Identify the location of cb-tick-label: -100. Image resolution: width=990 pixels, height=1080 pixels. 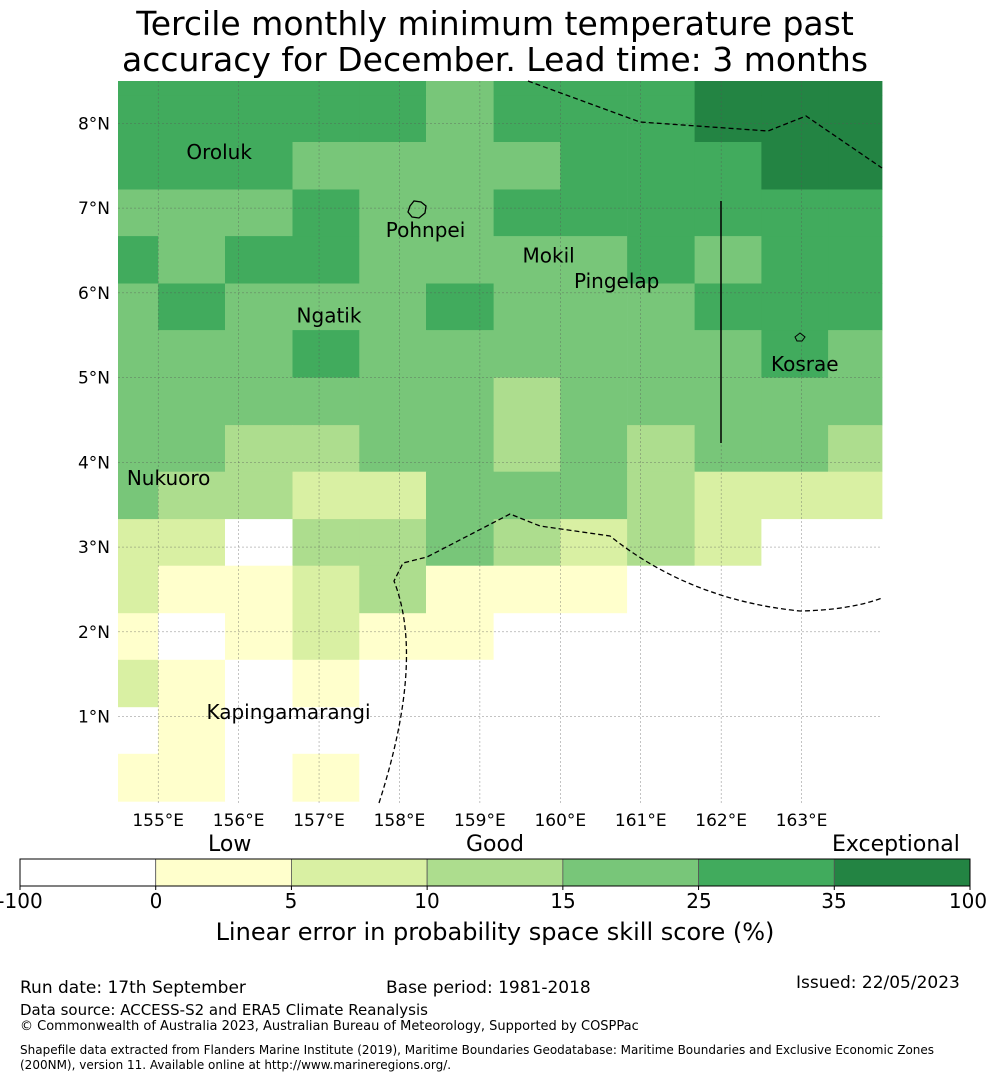
(21, 901).